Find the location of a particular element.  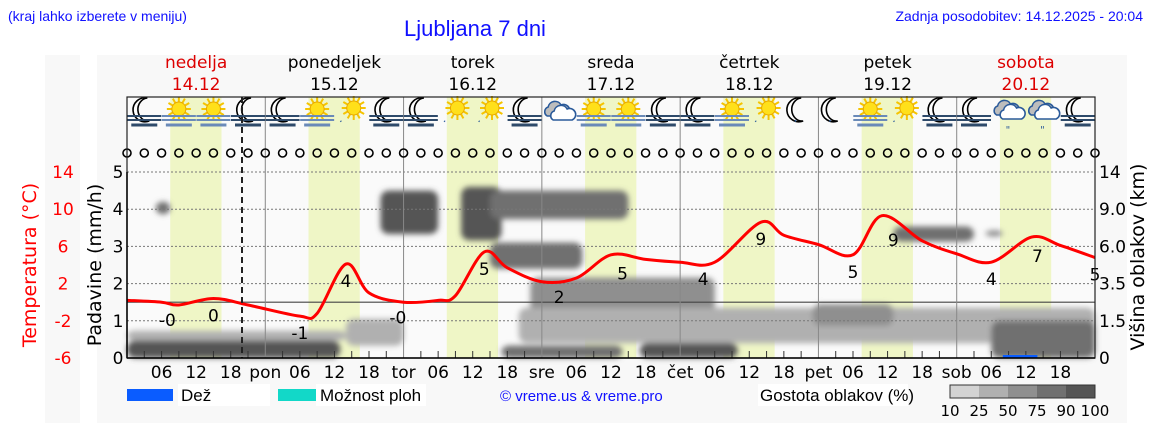

density-tick: 10 is located at coordinates (949, 411).